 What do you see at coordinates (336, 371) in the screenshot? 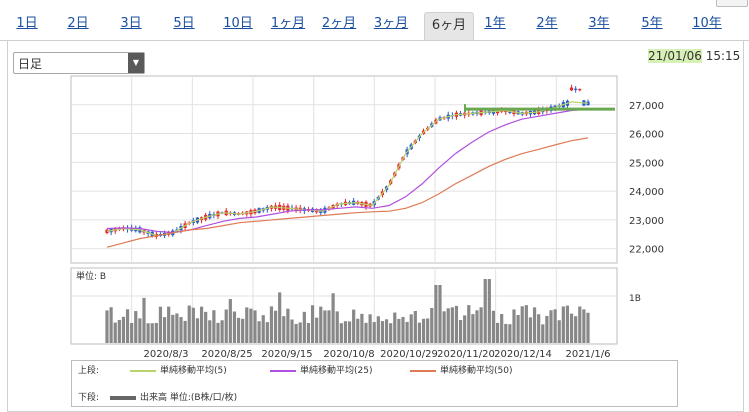
I see `legend-item-label: 単純移動平均(25)` at bounding box center [336, 371].